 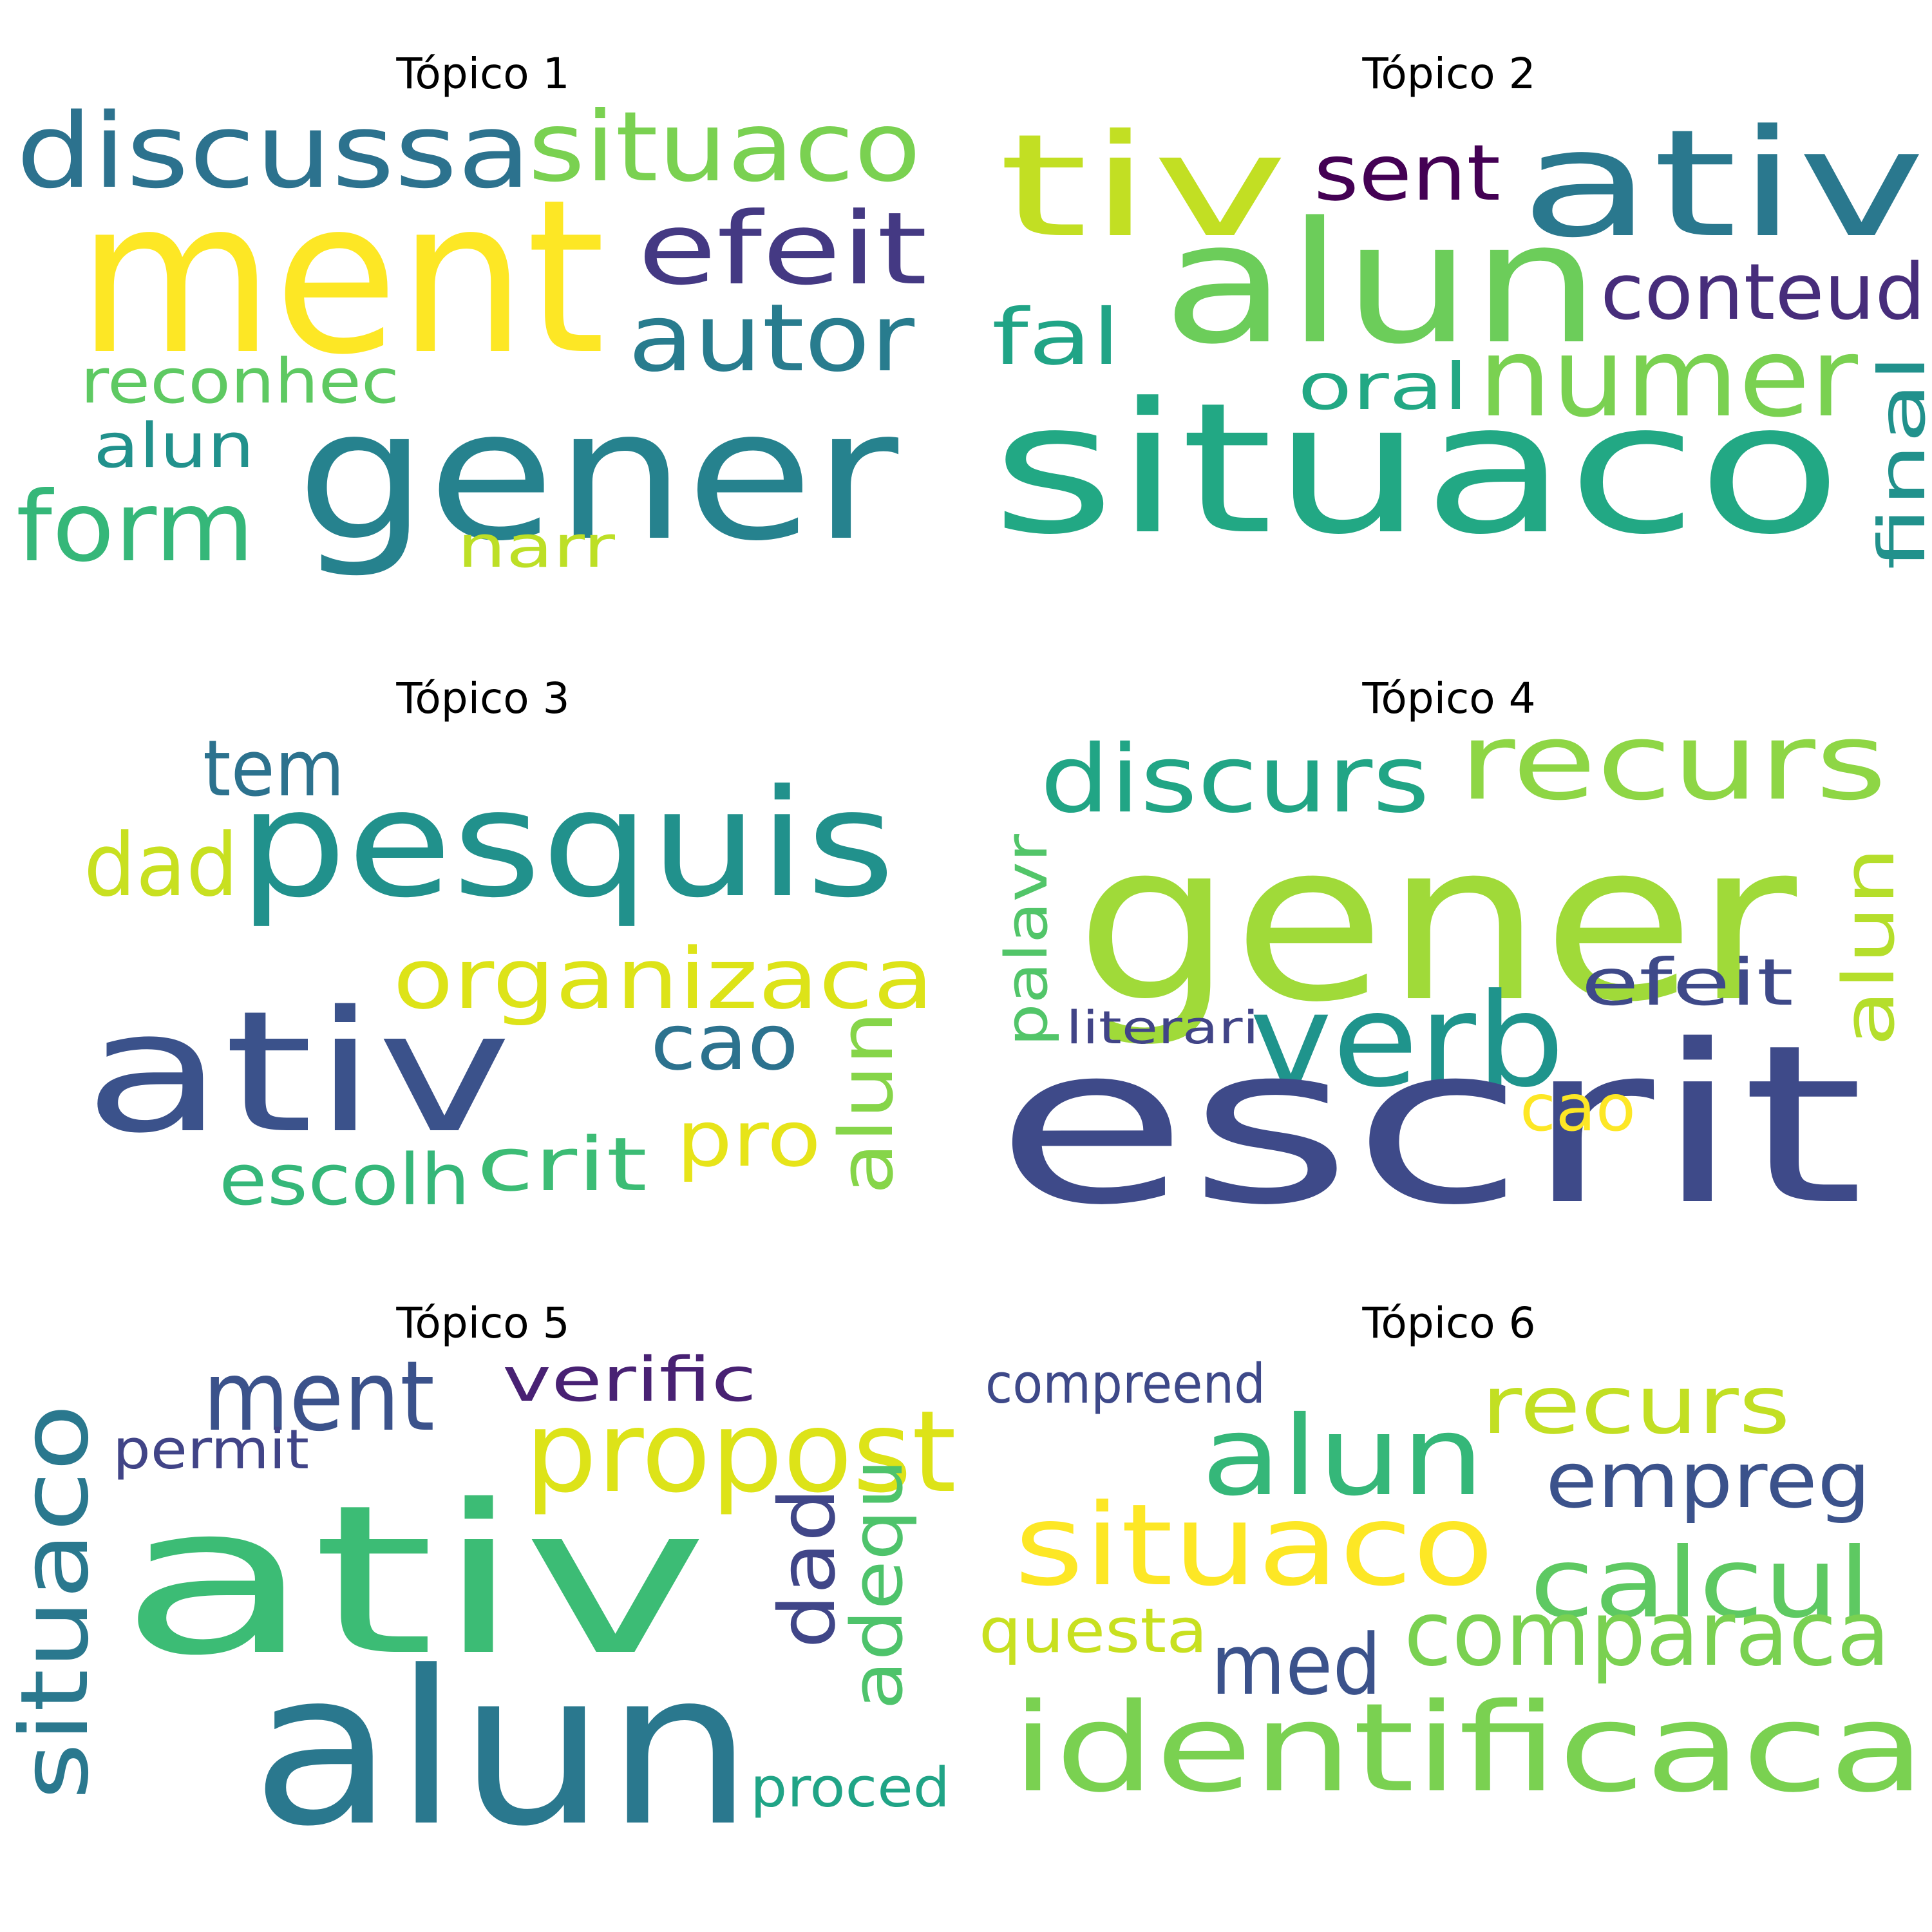 What do you see at coordinates (1296, 1665) in the screenshot?
I see `word-med: med` at bounding box center [1296, 1665].